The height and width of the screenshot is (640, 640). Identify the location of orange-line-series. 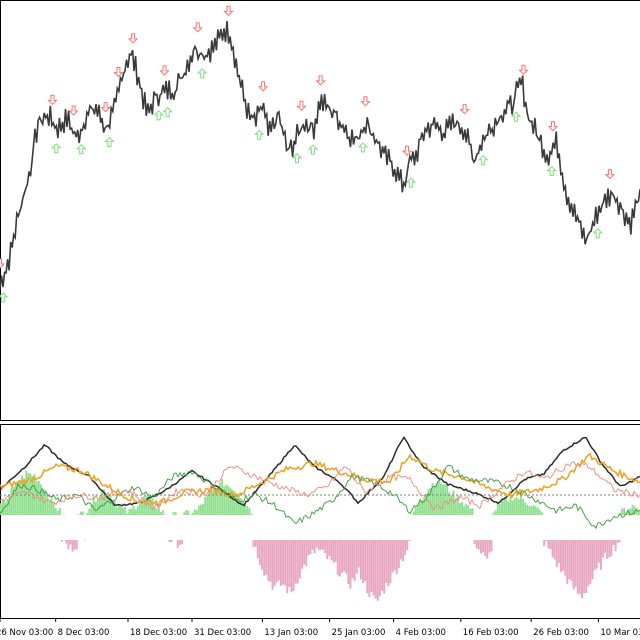
(320, 479).